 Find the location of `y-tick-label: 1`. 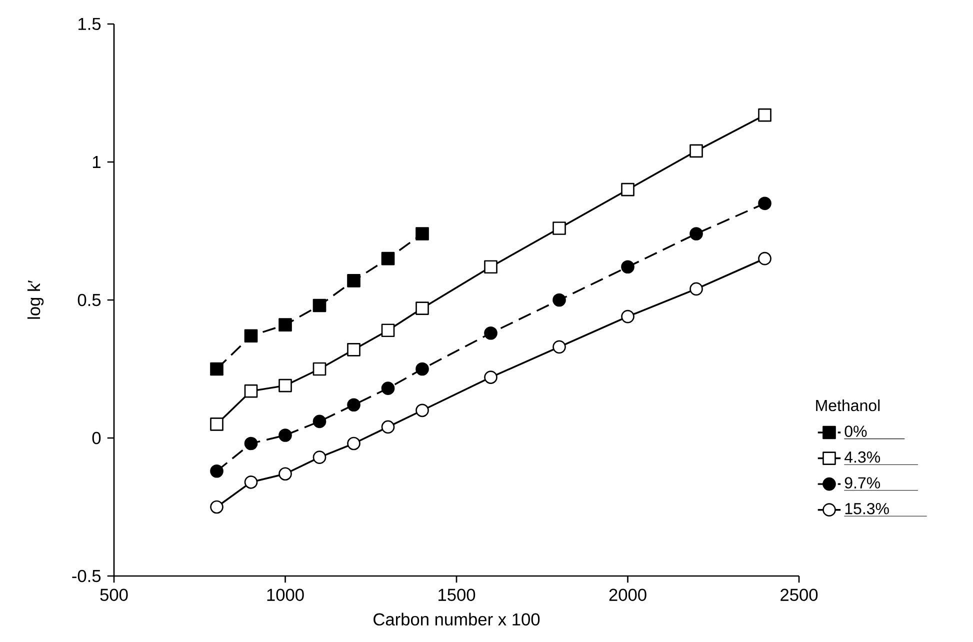

y-tick-label: 1 is located at coordinates (96, 162).